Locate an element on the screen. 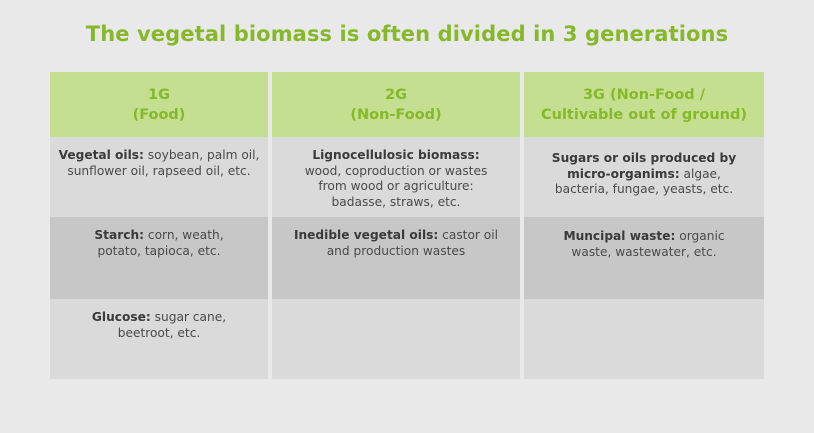  header-2g-sublabel: (Non-Food) is located at coordinates (396, 114).